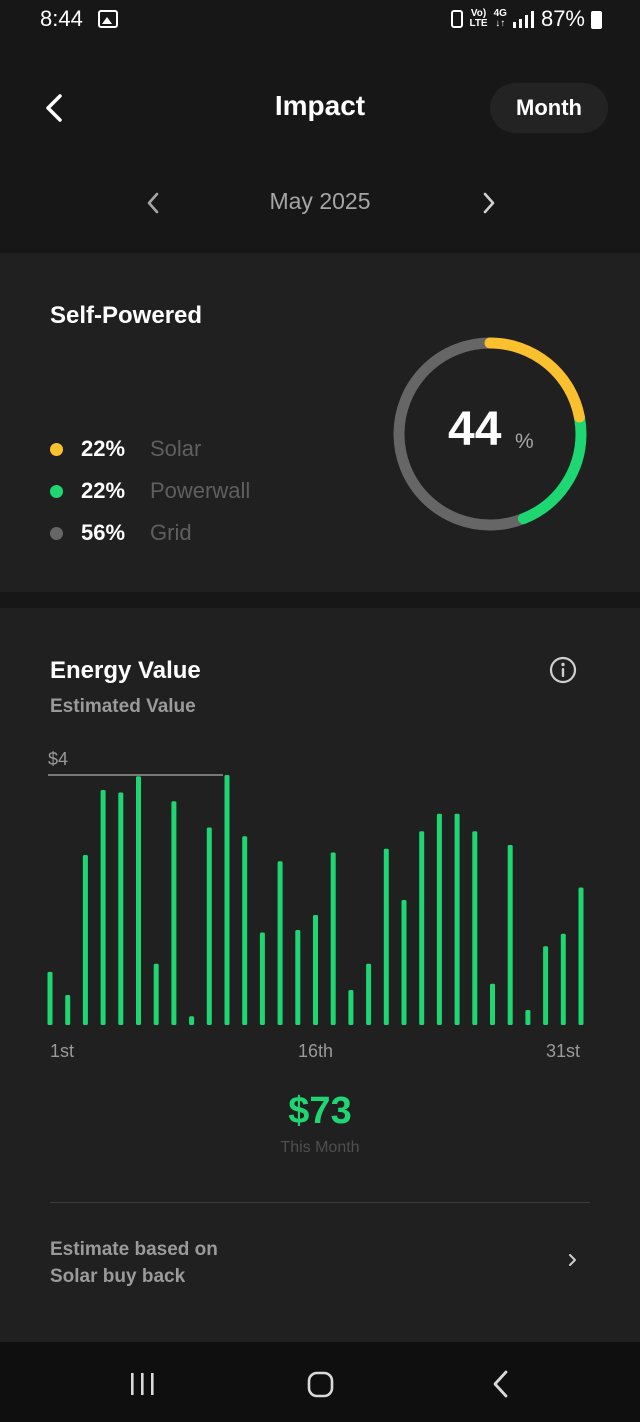 The height and width of the screenshot is (1422, 640). What do you see at coordinates (596, 20) in the screenshot?
I see `battery-icon` at bounding box center [596, 20].